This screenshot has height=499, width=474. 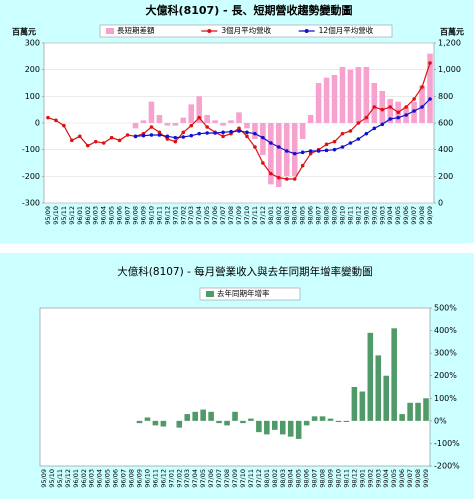 What do you see at coordinates (139, 478) in the screenshot?
I see `x-tick-label: 96/09` at bounding box center [139, 478].